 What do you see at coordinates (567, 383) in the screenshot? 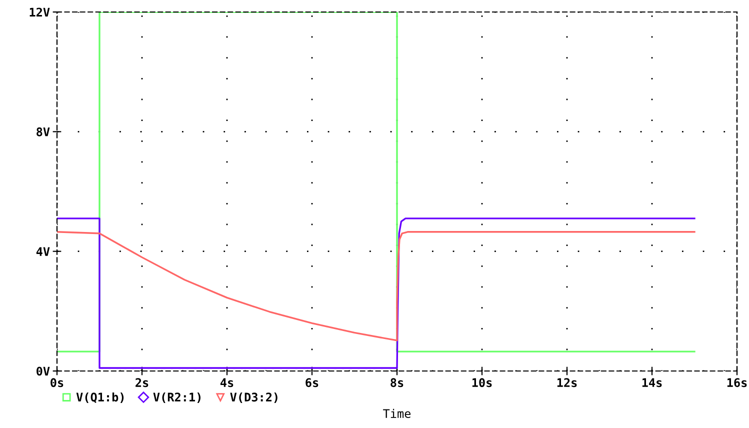
I see `x-tick-label: 12s` at bounding box center [567, 383].